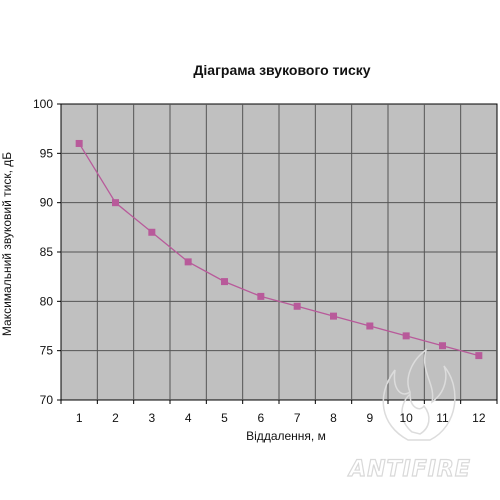 This screenshot has height=500, width=500. Describe the element at coordinates (260, 418) in the screenshot. I see `x-tick-label: 6` at that location.